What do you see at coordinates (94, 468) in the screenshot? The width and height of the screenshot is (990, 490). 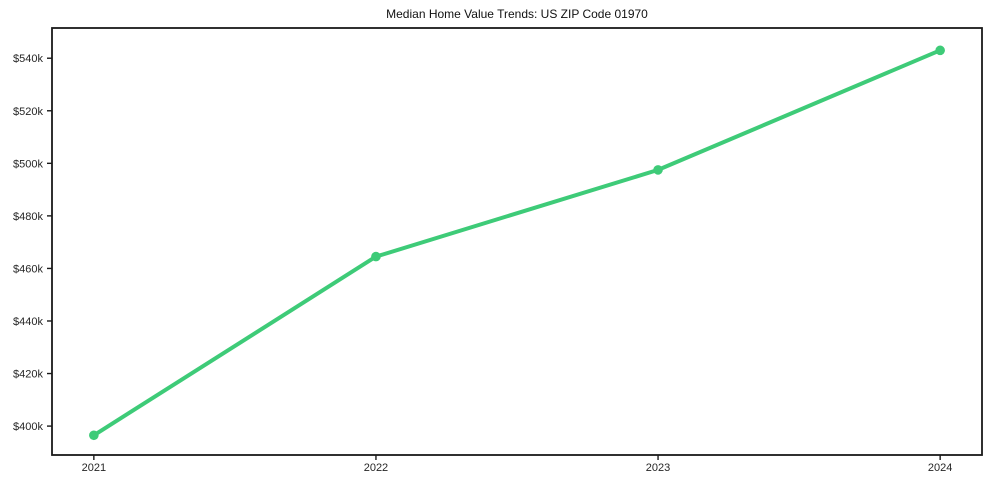 I see `x-axis-tick-label: 2021` at bounding box center [94, 468].